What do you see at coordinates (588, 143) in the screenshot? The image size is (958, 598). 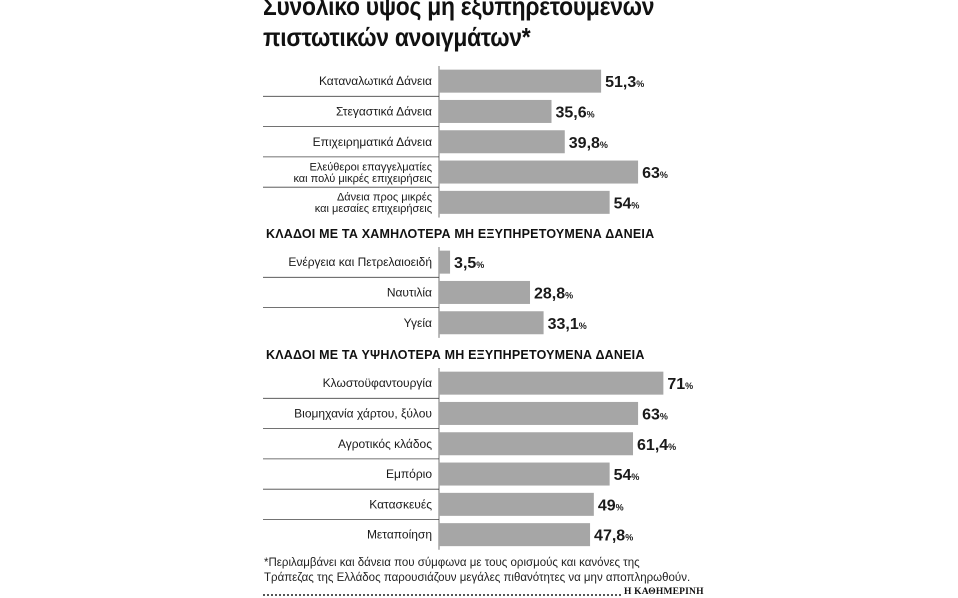 I see `value-label: 39,8%` at bounding box center [588, 143].